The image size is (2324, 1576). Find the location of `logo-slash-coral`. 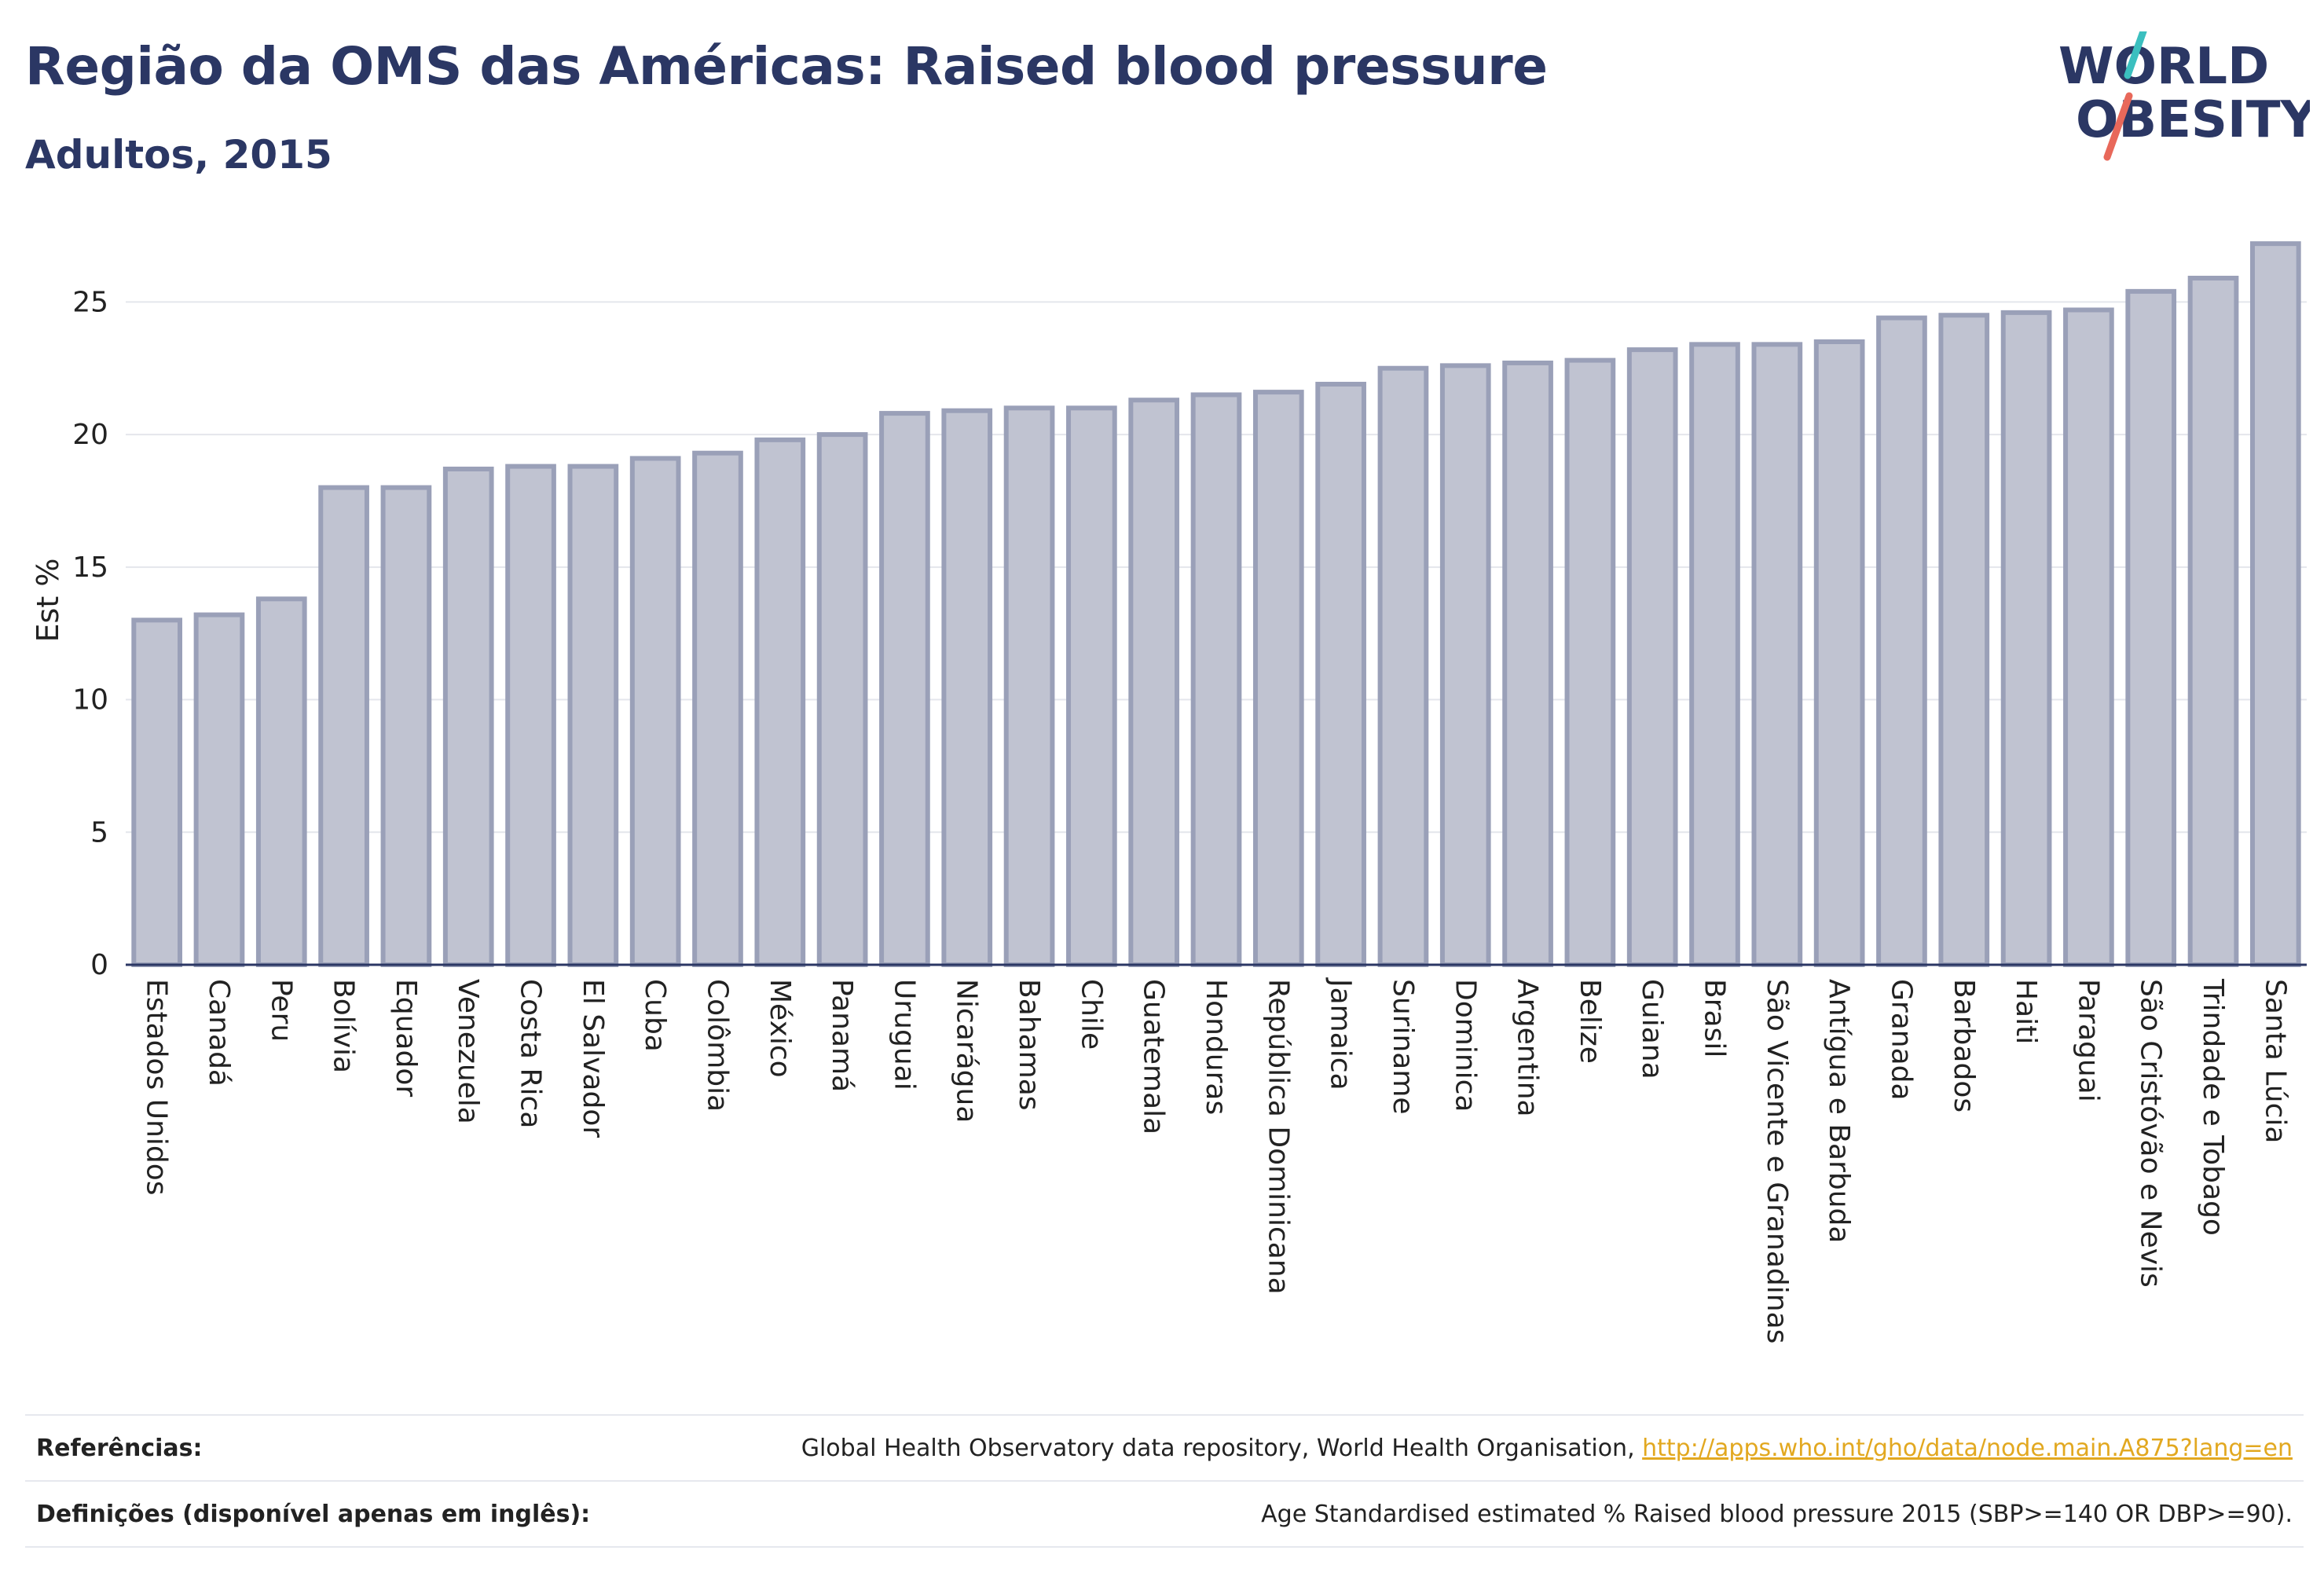

logo-slash-coral is located at coordinates (2118, 126).